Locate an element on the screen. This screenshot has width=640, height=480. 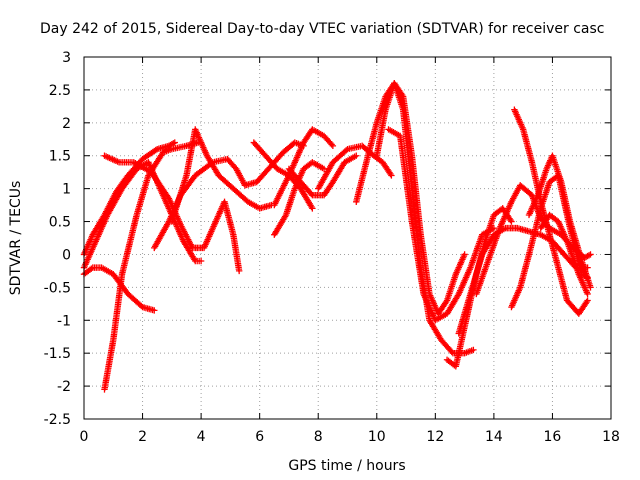
x-tick-label: 8 is located at coordinates (318, 437).